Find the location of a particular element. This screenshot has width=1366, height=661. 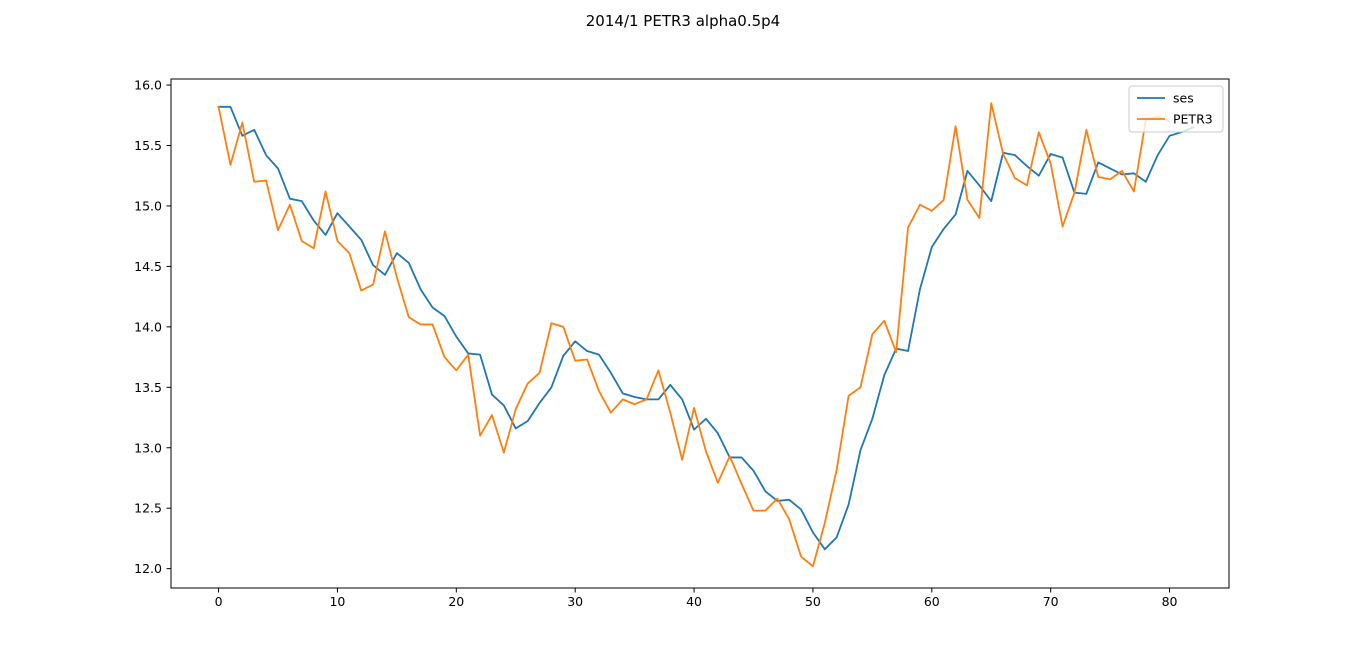

x-tick-label: 10 is located at coordinates (337, 601).